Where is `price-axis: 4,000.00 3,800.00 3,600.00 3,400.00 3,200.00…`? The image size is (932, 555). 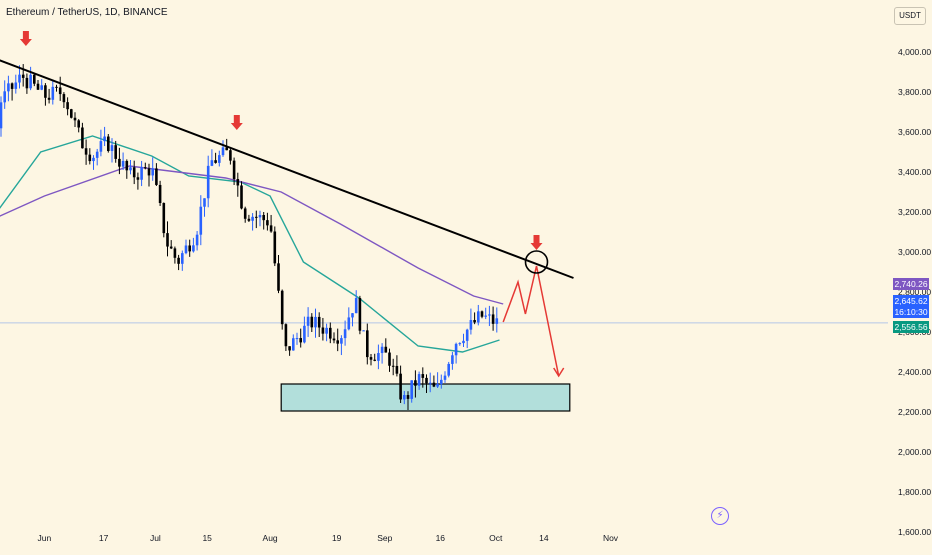 price-axis: 4,000.00 3,800.00 3,600.00 3,400.00 3,200.00… is located at coordinates (914, 292).